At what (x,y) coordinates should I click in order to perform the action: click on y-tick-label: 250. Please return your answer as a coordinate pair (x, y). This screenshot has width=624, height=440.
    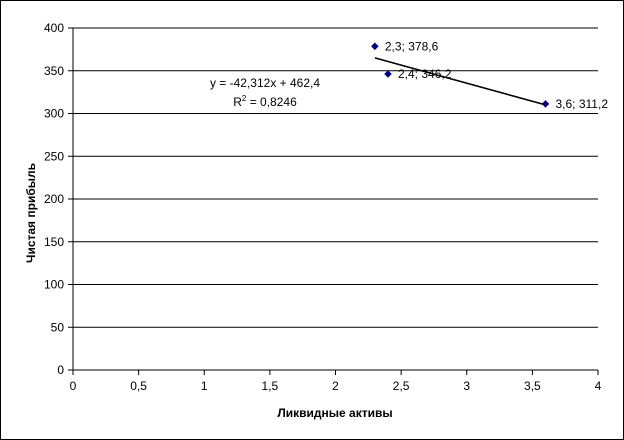
    Looking at the image, I should click on (54, 156).